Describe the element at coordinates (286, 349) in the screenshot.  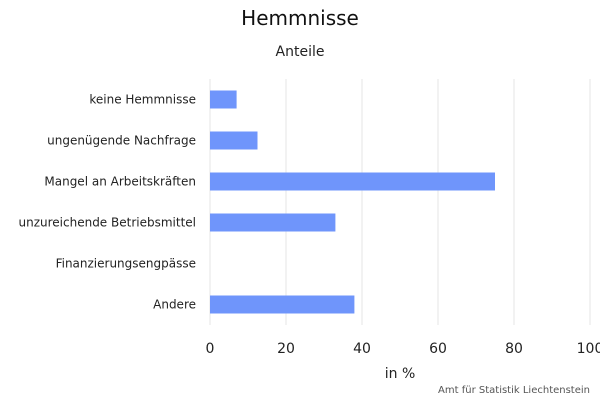
I see `x-tick-label: 20` at that location.